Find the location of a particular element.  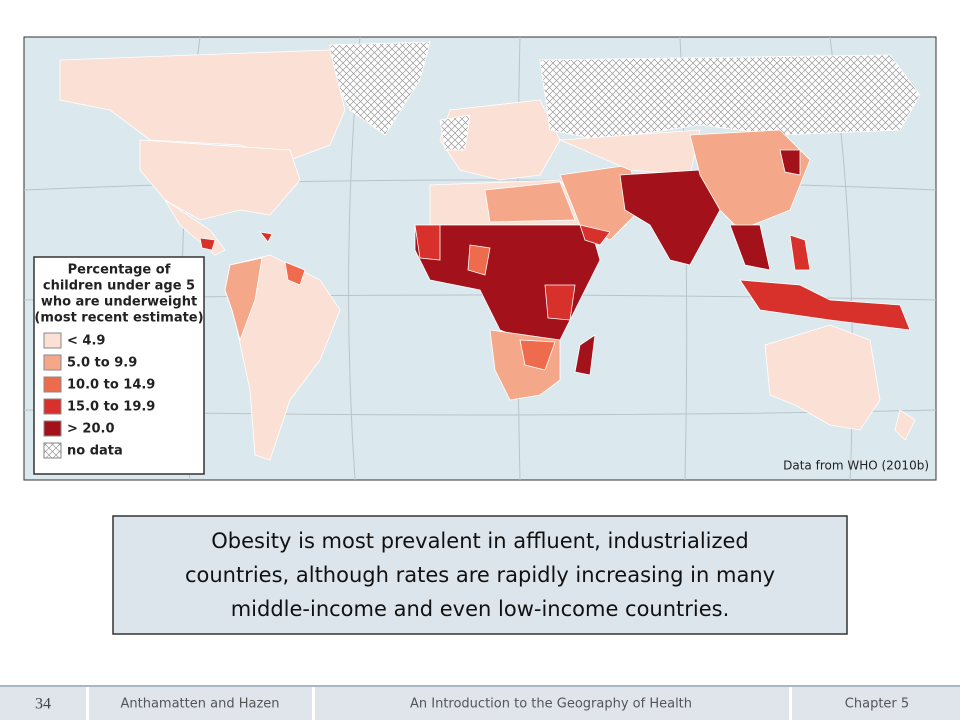

legend-label: < 4.9 is located at coordinates (86, 341).